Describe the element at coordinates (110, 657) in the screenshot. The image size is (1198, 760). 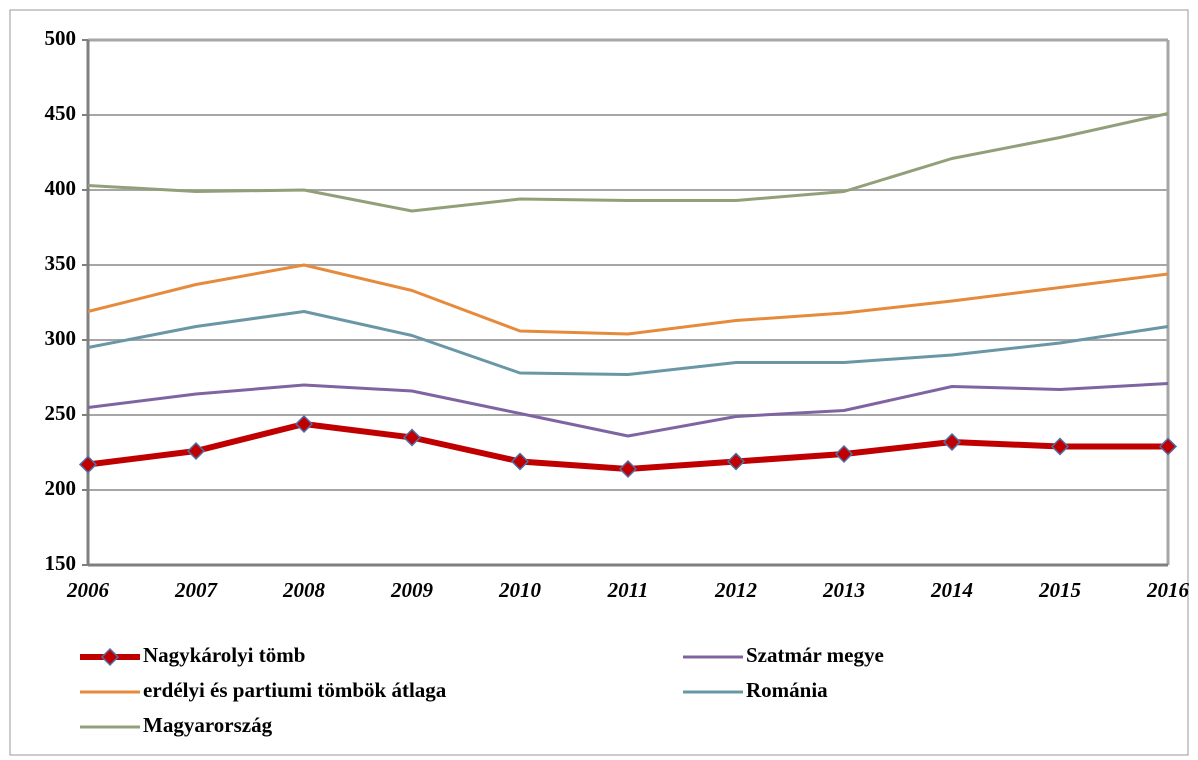
I see `legend-marker` at that location.